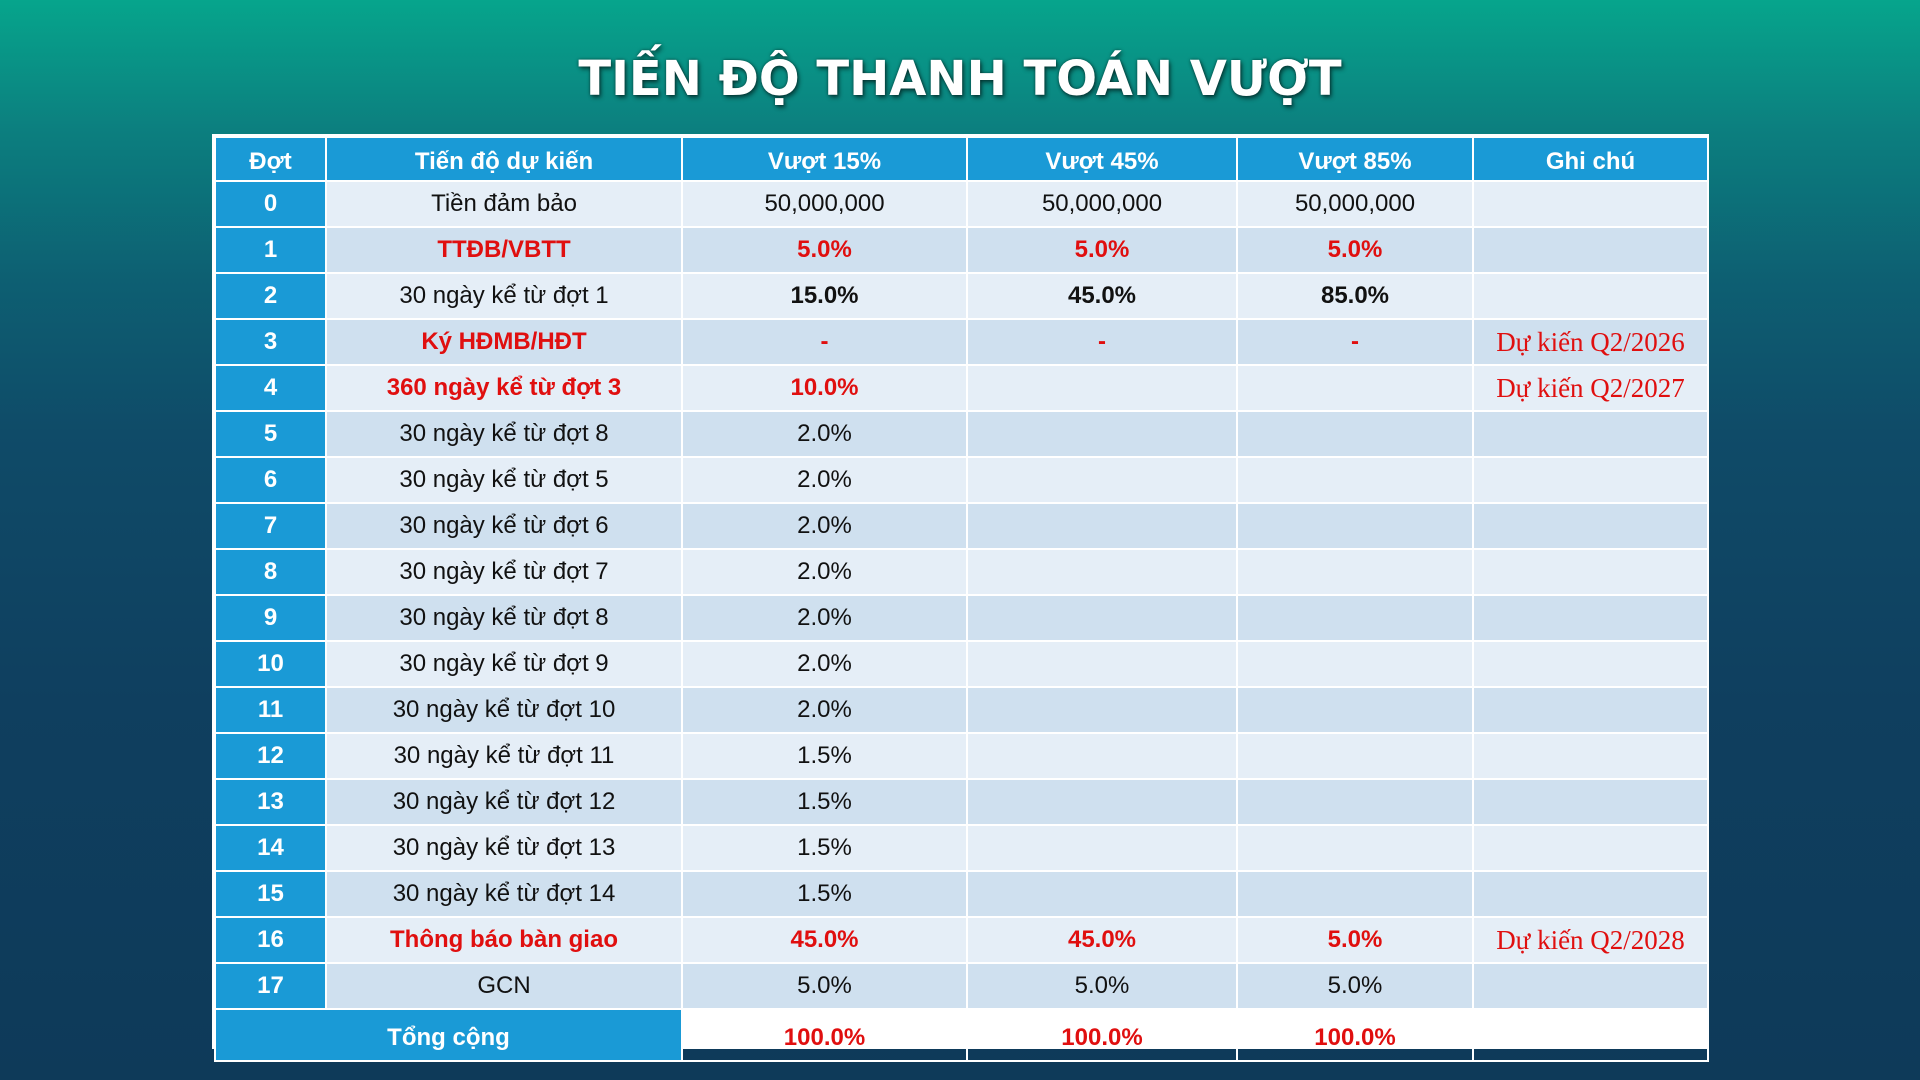 The height and width of the screenshot is (1080, 1920). I want to click on total-row: Tổng cộng 100.0% 100.0% 100.0%, so click(961, 1035).